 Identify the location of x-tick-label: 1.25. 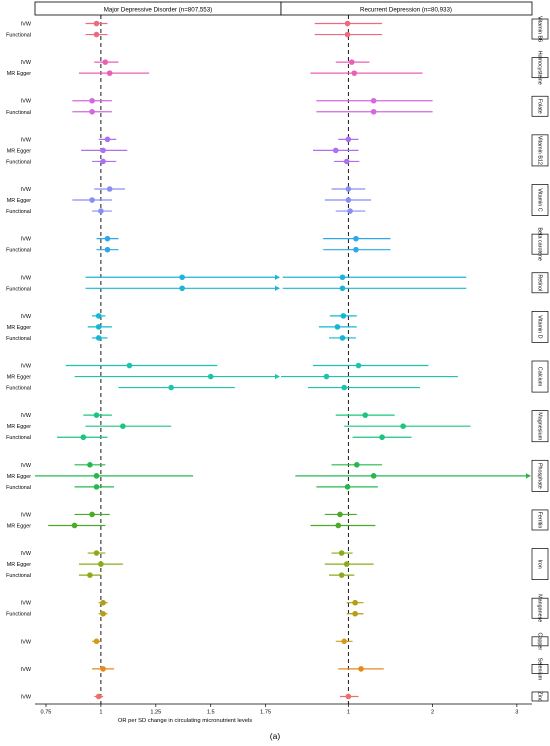
(155, 713).